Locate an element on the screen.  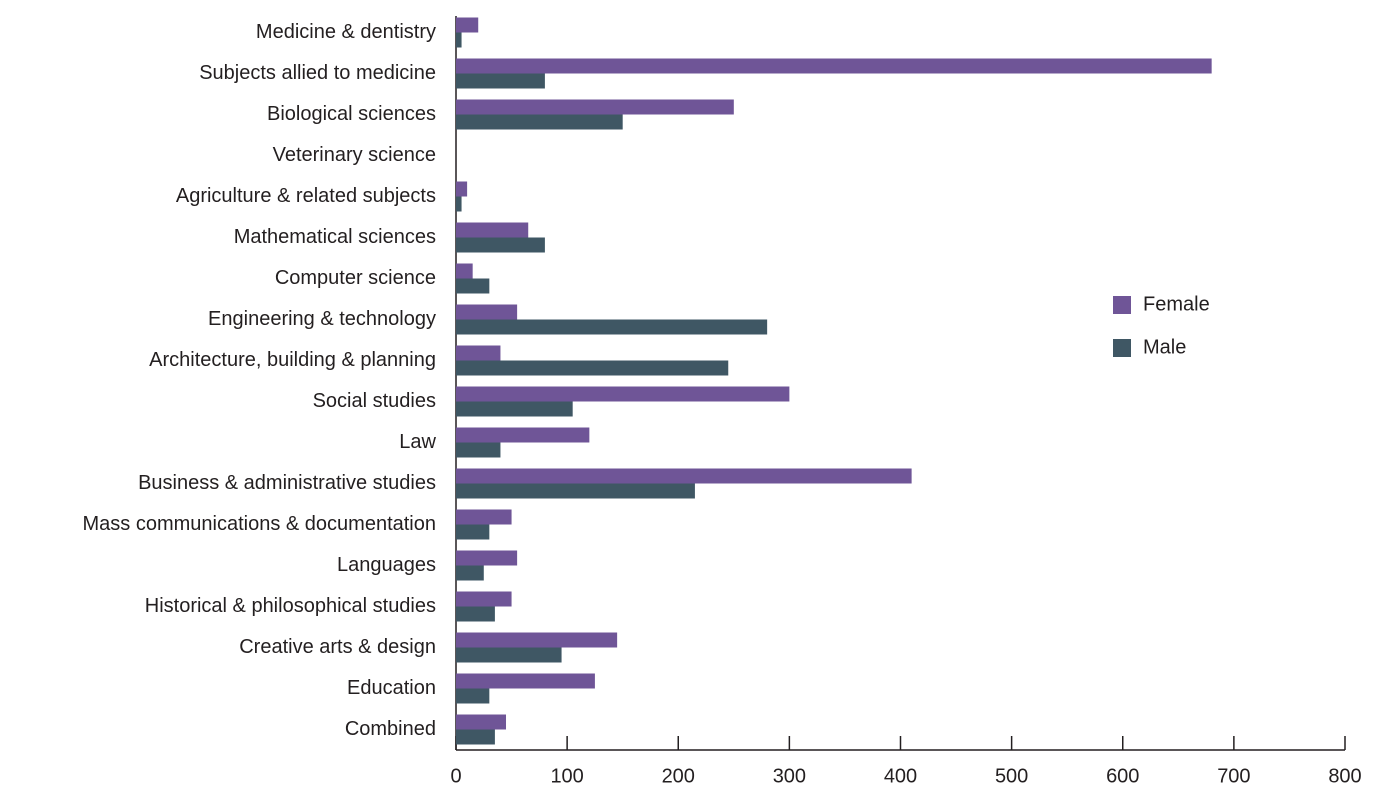
x-tick-label: 500 is located at coordinates (1011, 776).